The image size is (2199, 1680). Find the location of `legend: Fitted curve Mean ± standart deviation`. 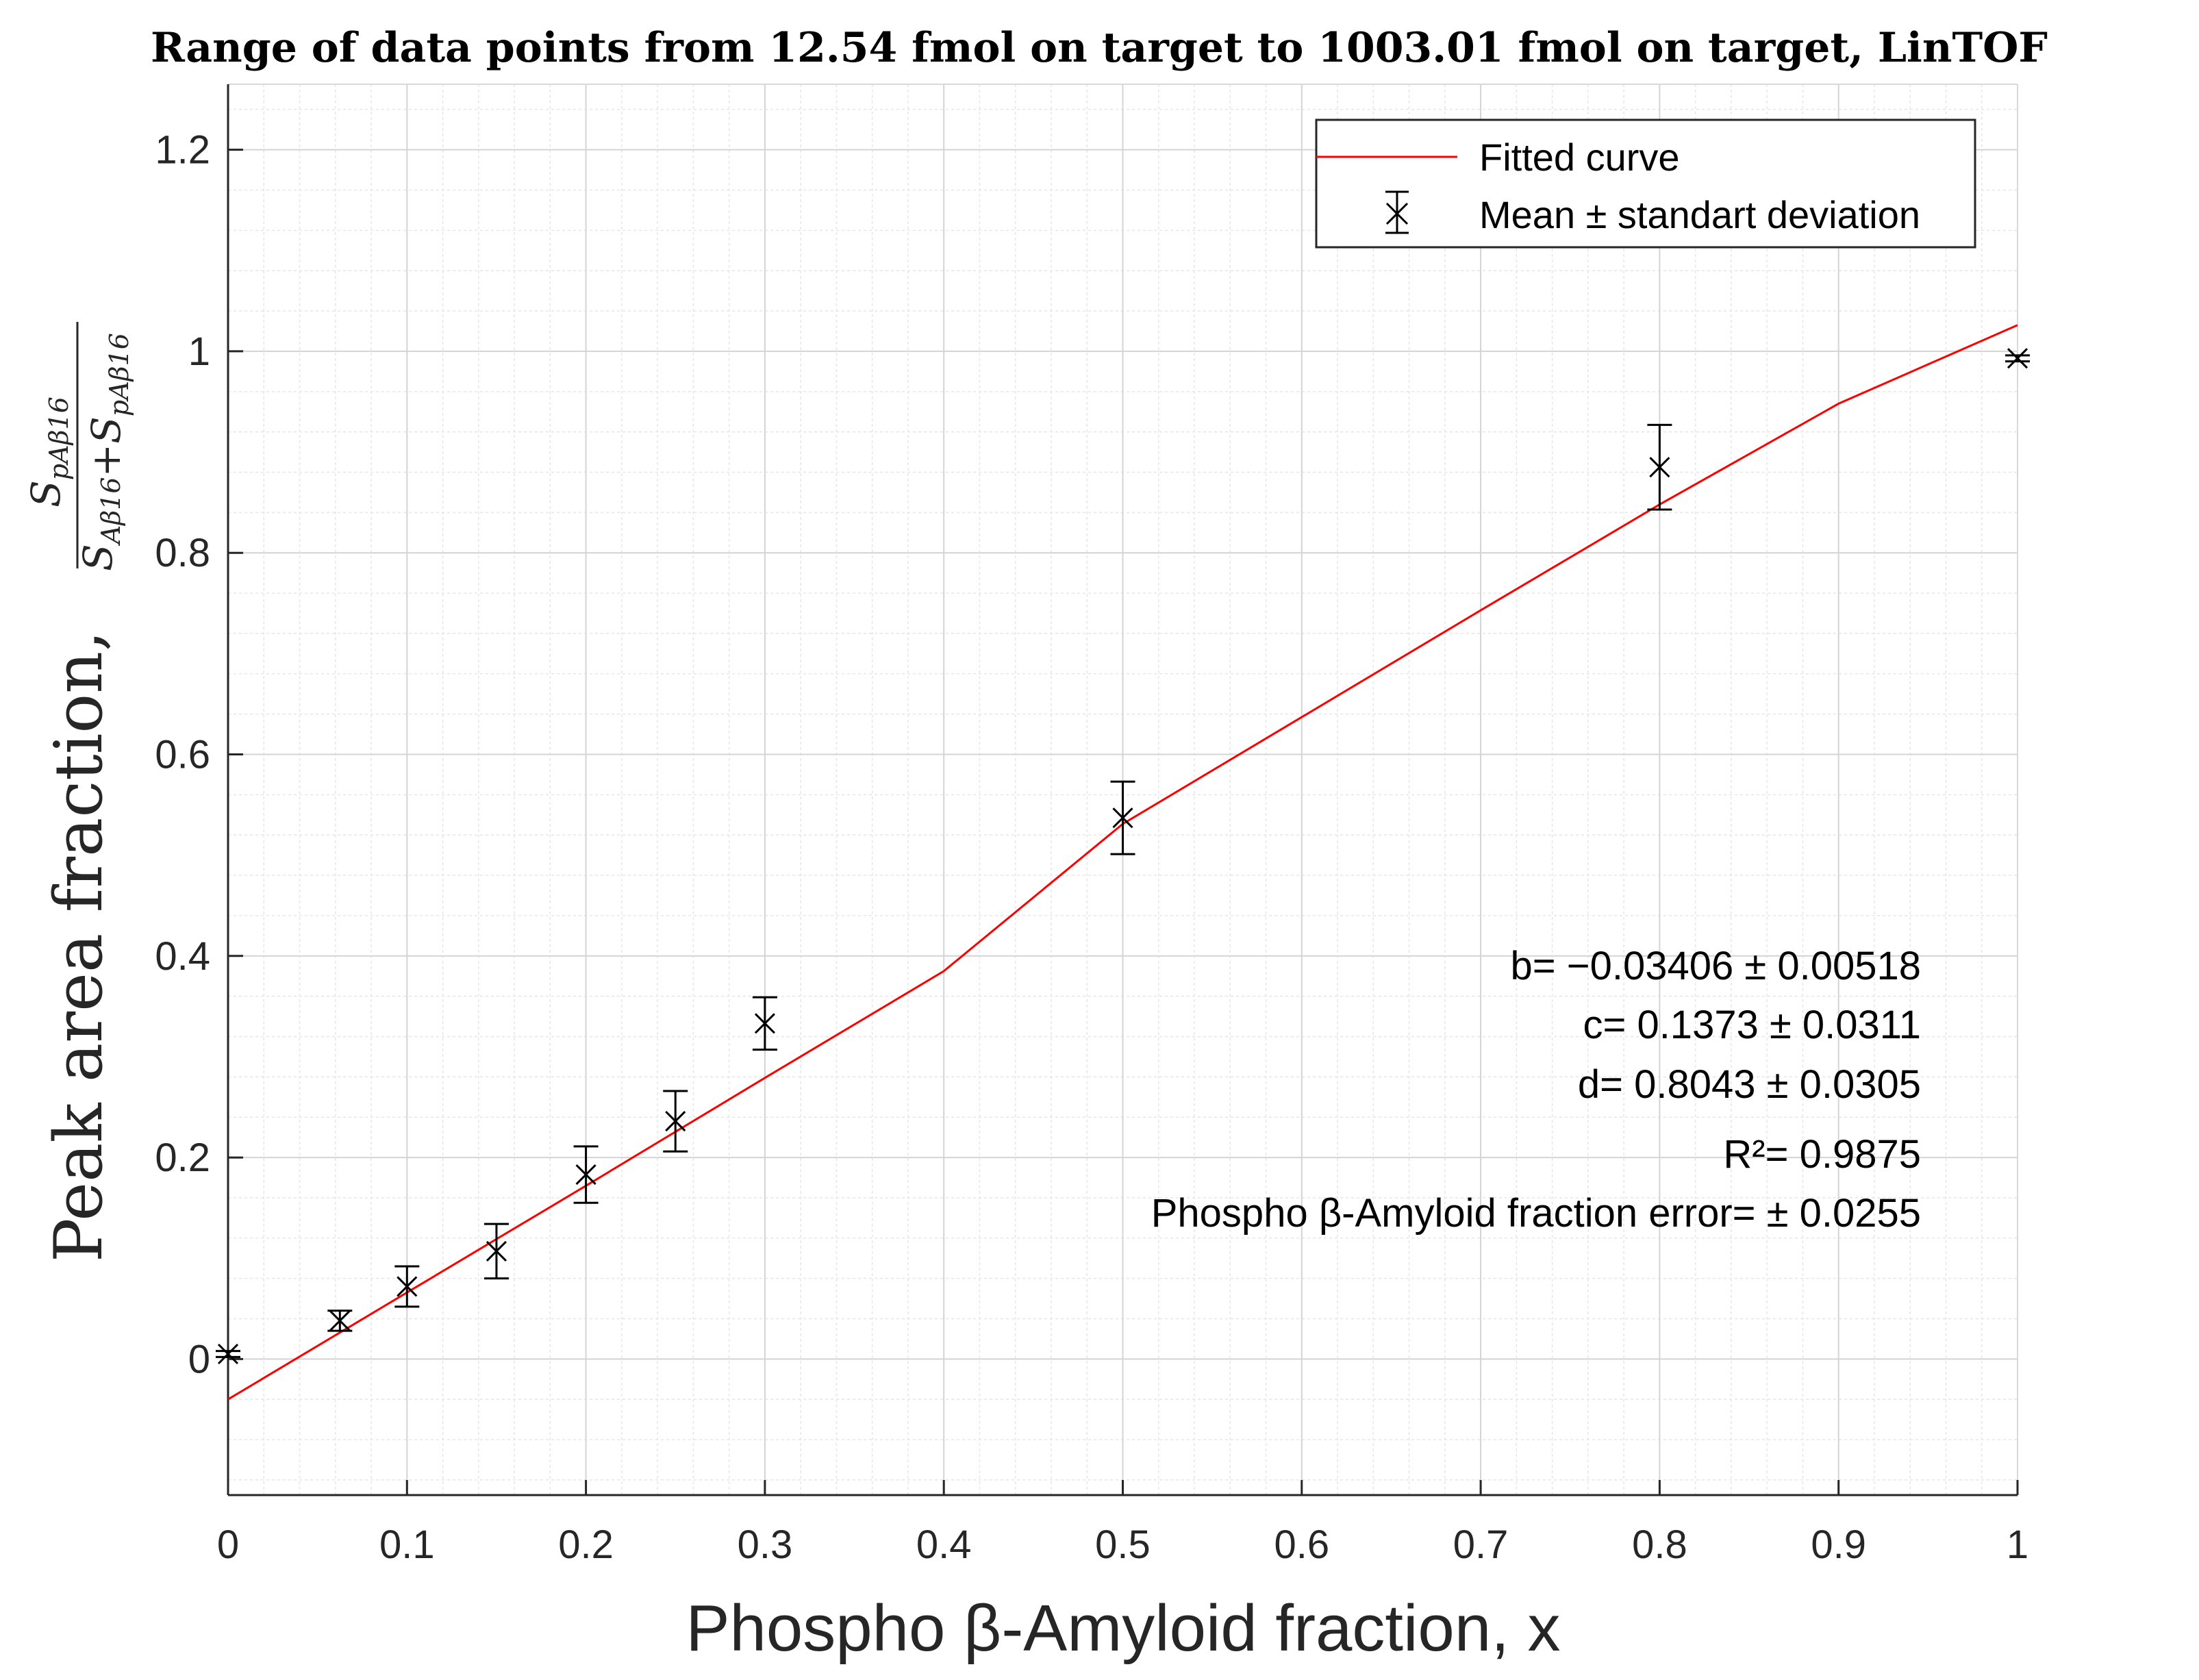

legend: Fitted curve Mean ± standart deviation is located at coordinates (1645, 183).